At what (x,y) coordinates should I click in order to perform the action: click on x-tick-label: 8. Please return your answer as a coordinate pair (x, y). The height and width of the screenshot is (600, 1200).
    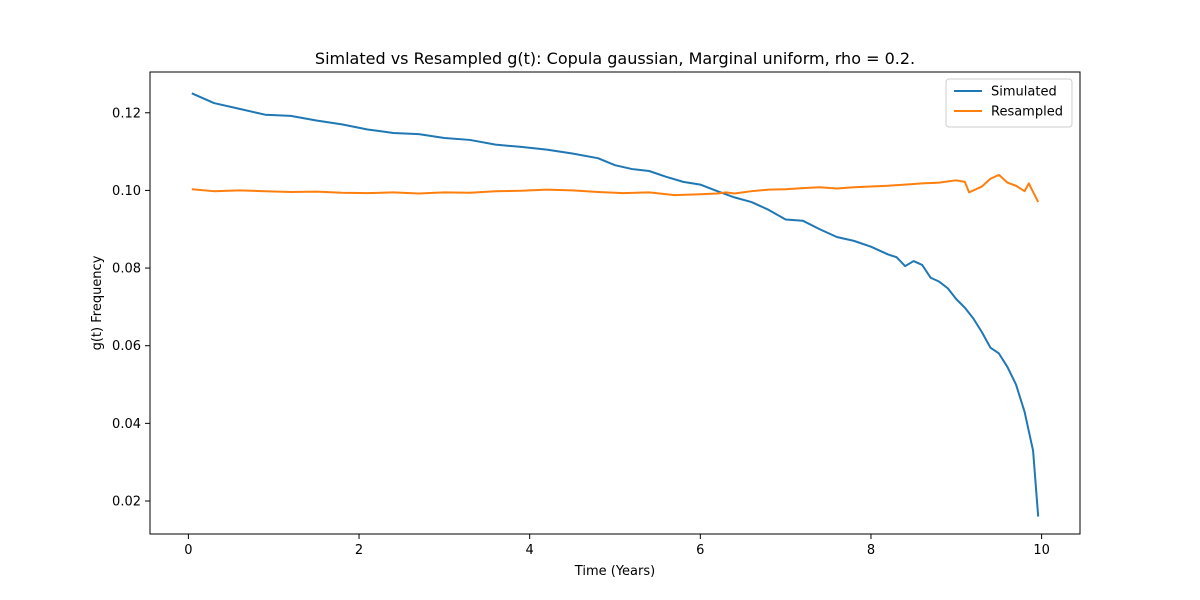
    Looking at the image, I should click on (871, 550).